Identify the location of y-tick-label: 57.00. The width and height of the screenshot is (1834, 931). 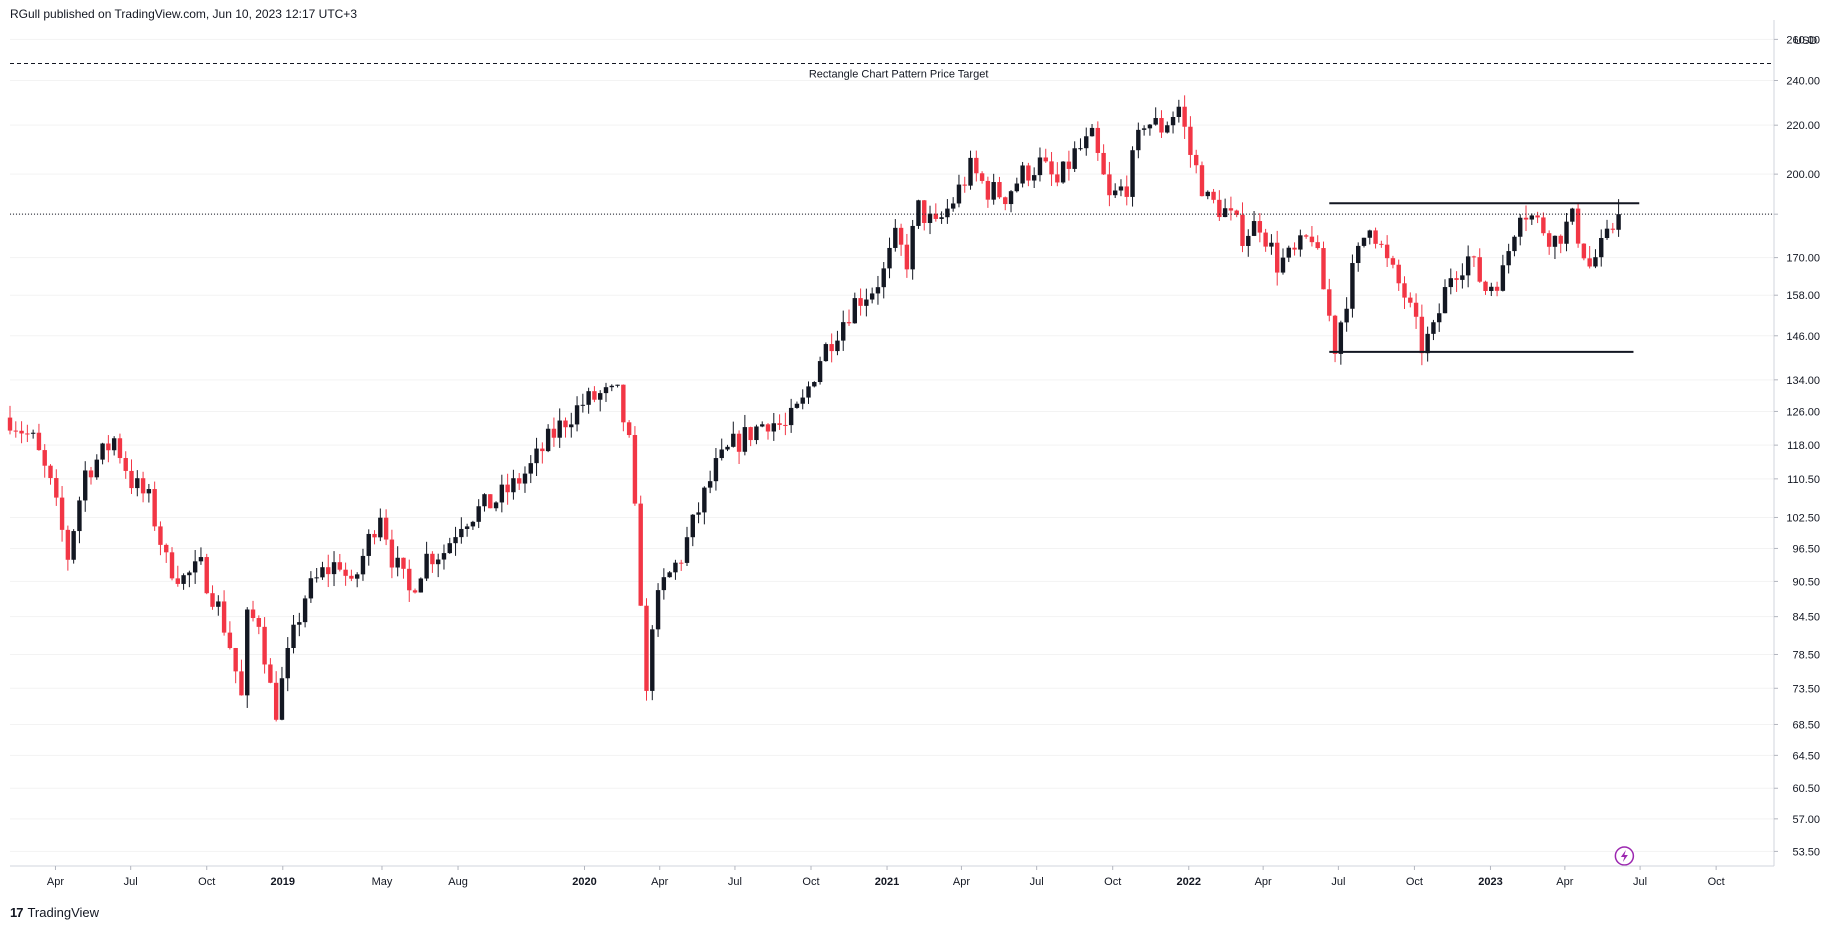
(1806, 820).